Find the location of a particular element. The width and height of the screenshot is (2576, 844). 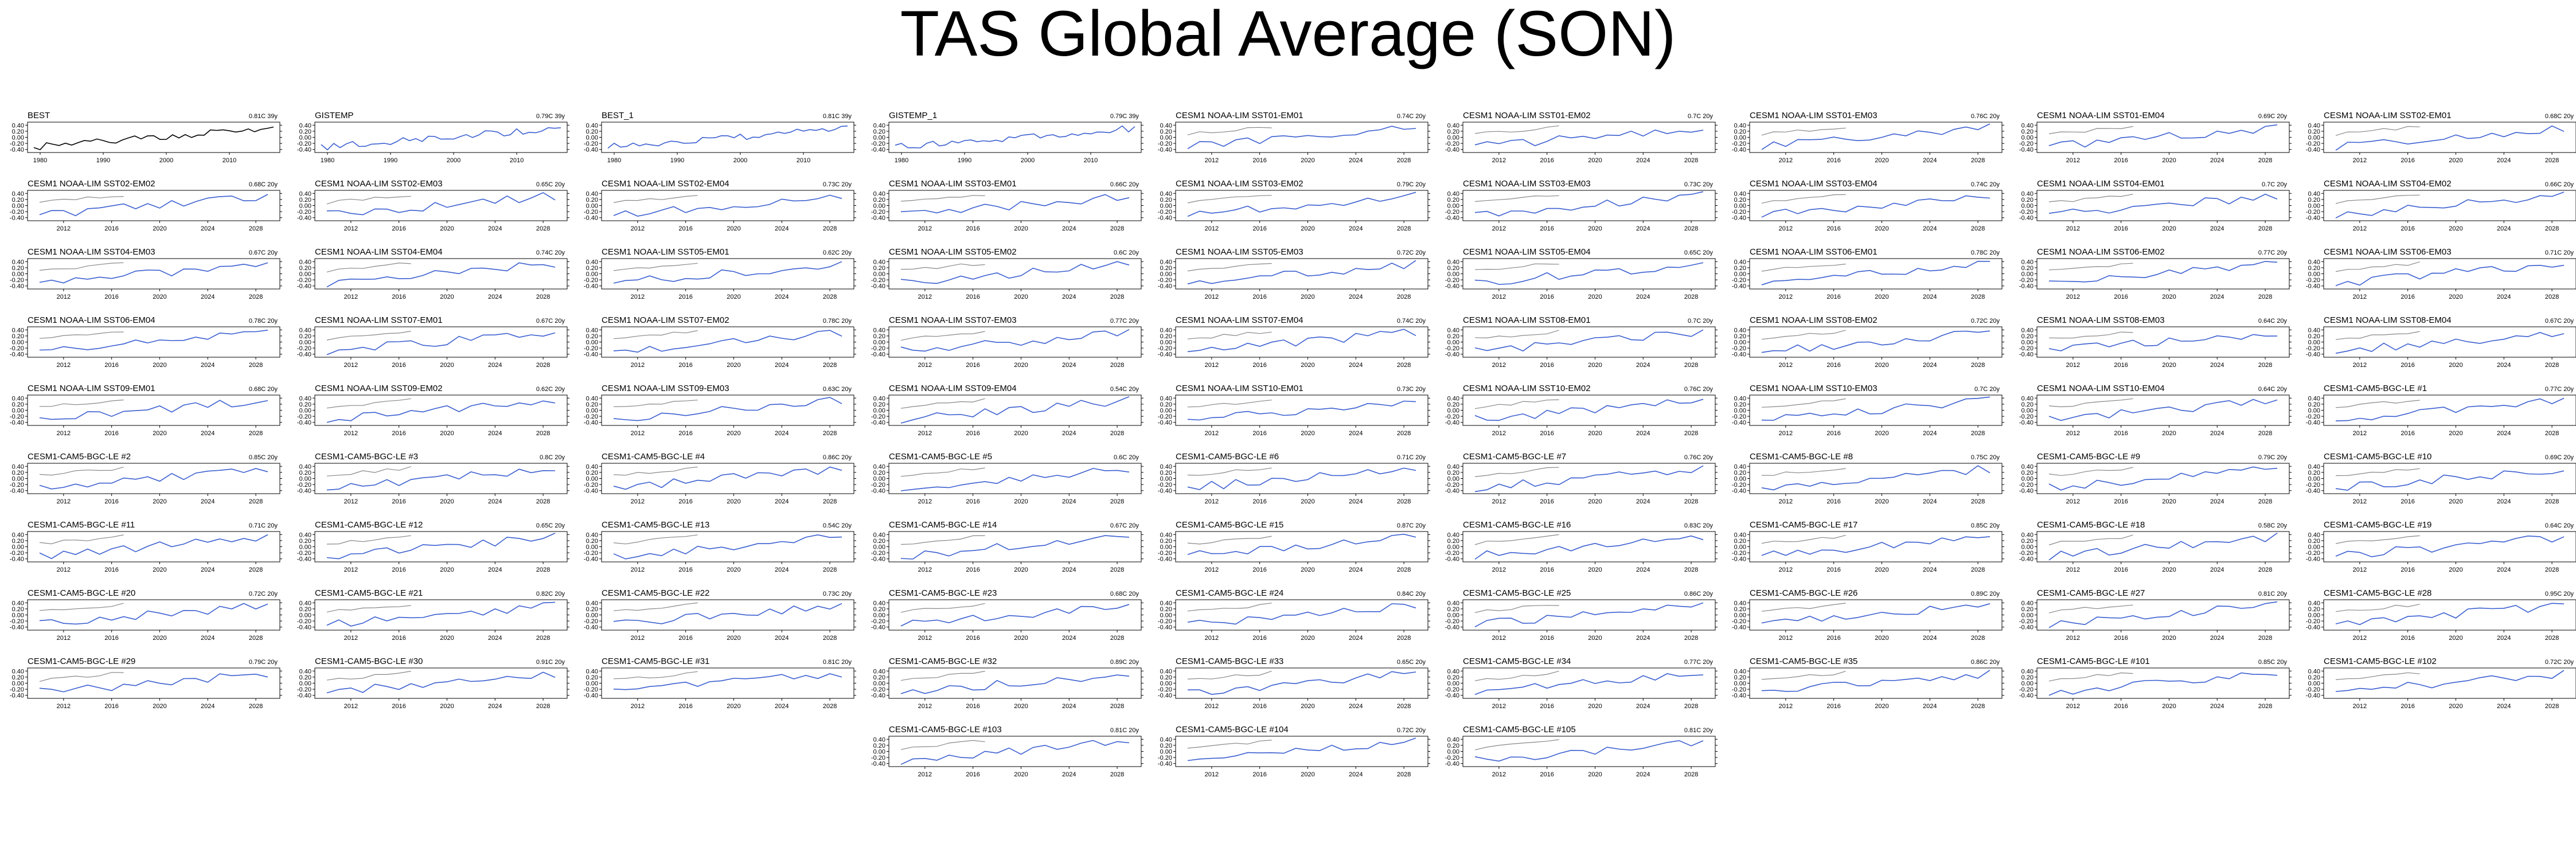

panel-title: CESM1 NOAA-LIM SST01-EM04 is located at coordinates (2101, 115).